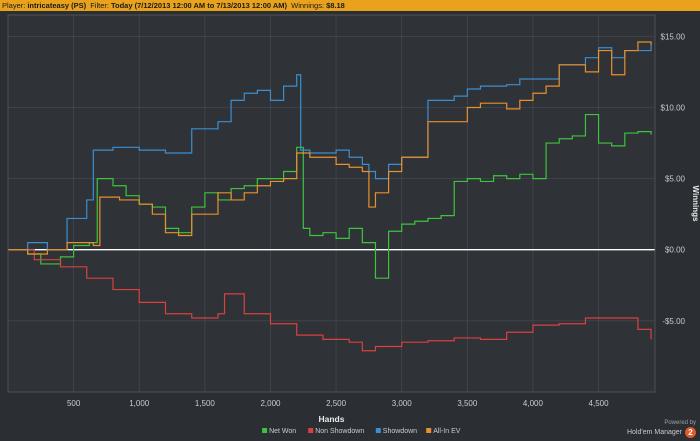 This screenshot has height=441, width=700. What do you see at coordinates (14, 5) in the screenshot?
I see `player-label: Player:` at bounding box center [14, 5].